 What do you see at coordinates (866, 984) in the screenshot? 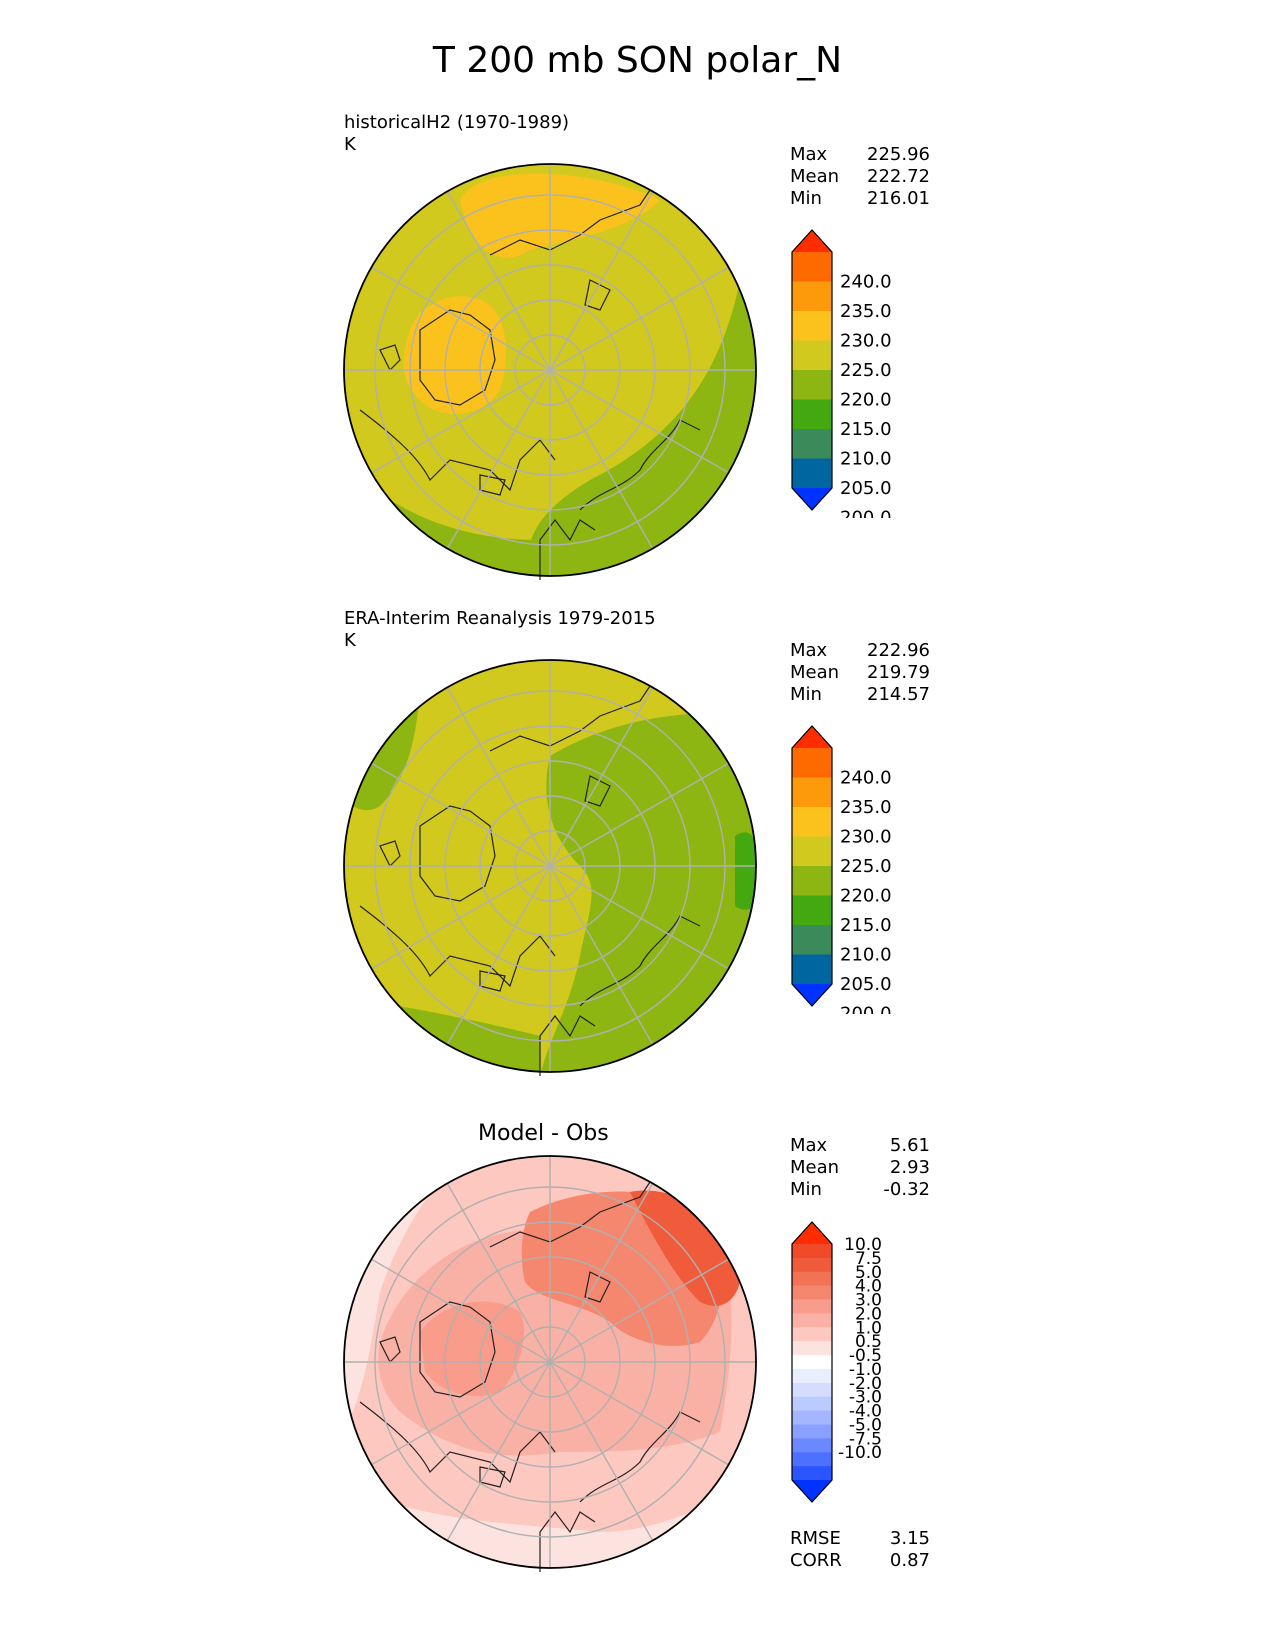
I see `colorbar-tick-label: 205.0` at bounding box center [866, 984].